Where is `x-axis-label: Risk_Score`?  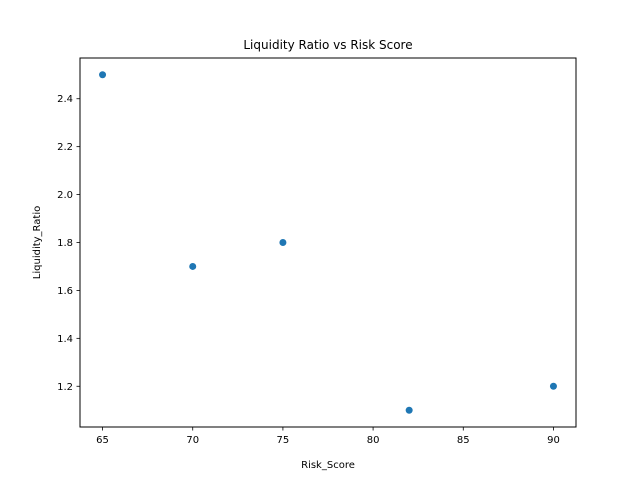
x-axis-label: Risk_Score is located at coordinates (328, 465).